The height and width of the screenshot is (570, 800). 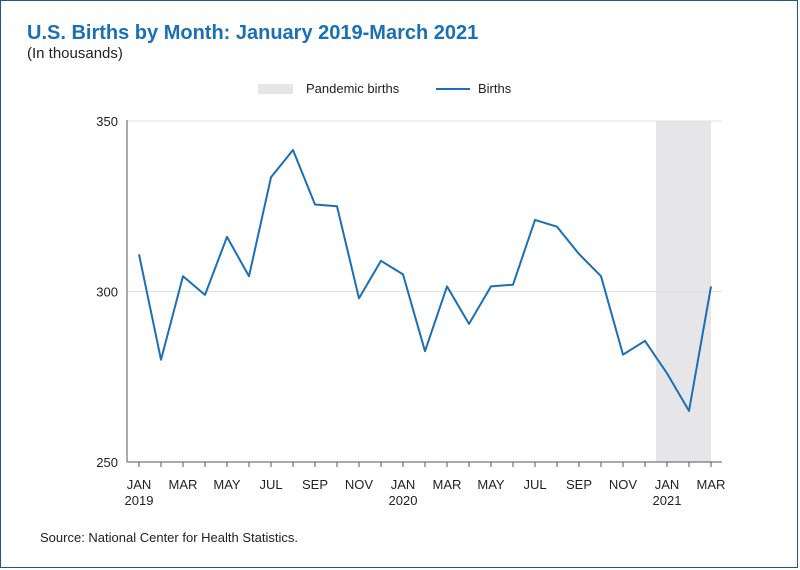 What do you see at coordinates (403, 500) in the screenshot?
I see `x-tick-year-label: 2020` at bounding box center [403, 500].